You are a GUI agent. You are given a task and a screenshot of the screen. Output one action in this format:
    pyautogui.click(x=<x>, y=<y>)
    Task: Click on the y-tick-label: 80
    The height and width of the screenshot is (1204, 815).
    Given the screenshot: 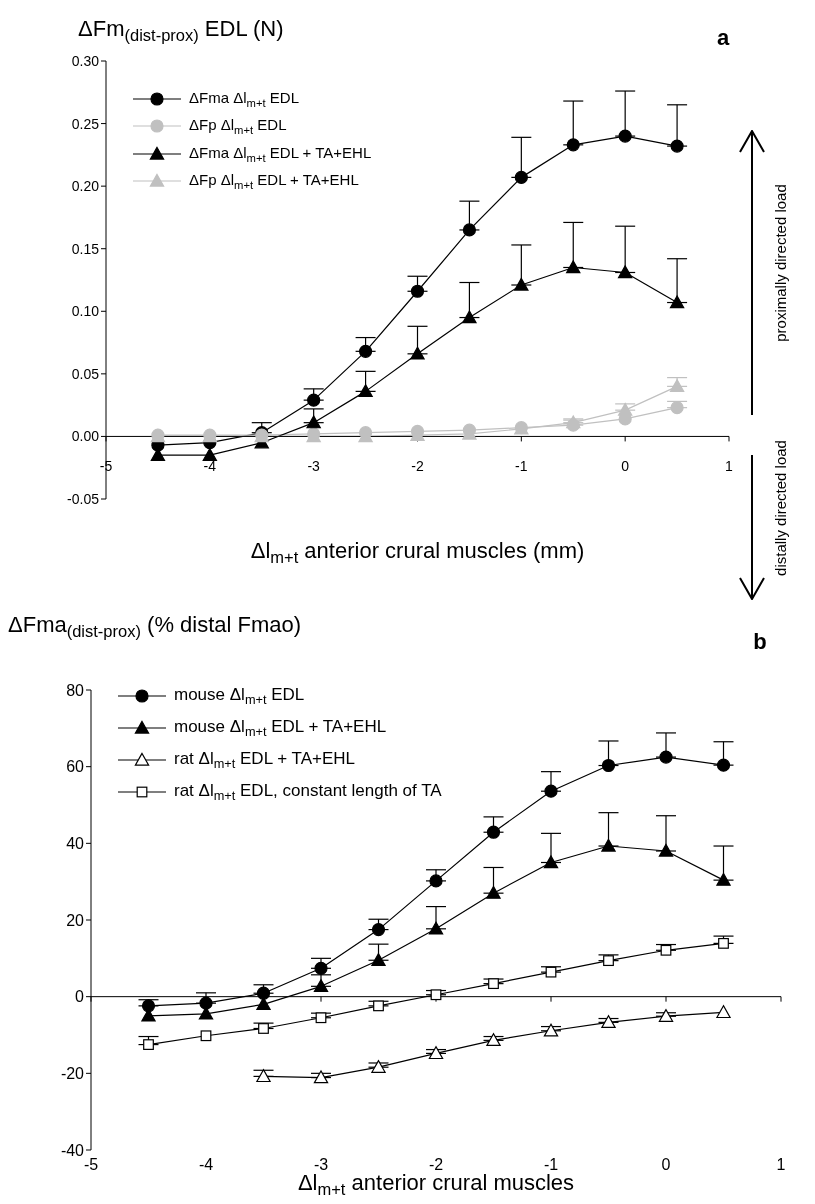 What is the action you would take?
    pyautogui.click(x=75, y=690)
    